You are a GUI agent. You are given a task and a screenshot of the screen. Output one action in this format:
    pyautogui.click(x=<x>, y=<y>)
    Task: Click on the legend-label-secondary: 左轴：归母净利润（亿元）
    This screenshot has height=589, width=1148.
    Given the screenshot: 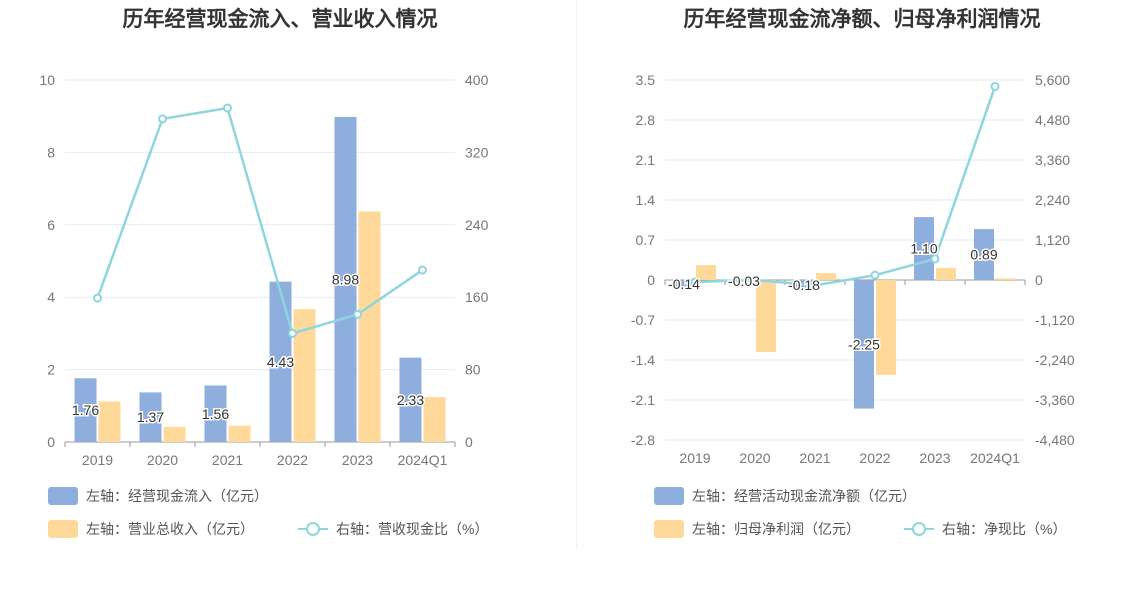 What is the action you would take?
    pyautogui.click(x=776, y=529)
    